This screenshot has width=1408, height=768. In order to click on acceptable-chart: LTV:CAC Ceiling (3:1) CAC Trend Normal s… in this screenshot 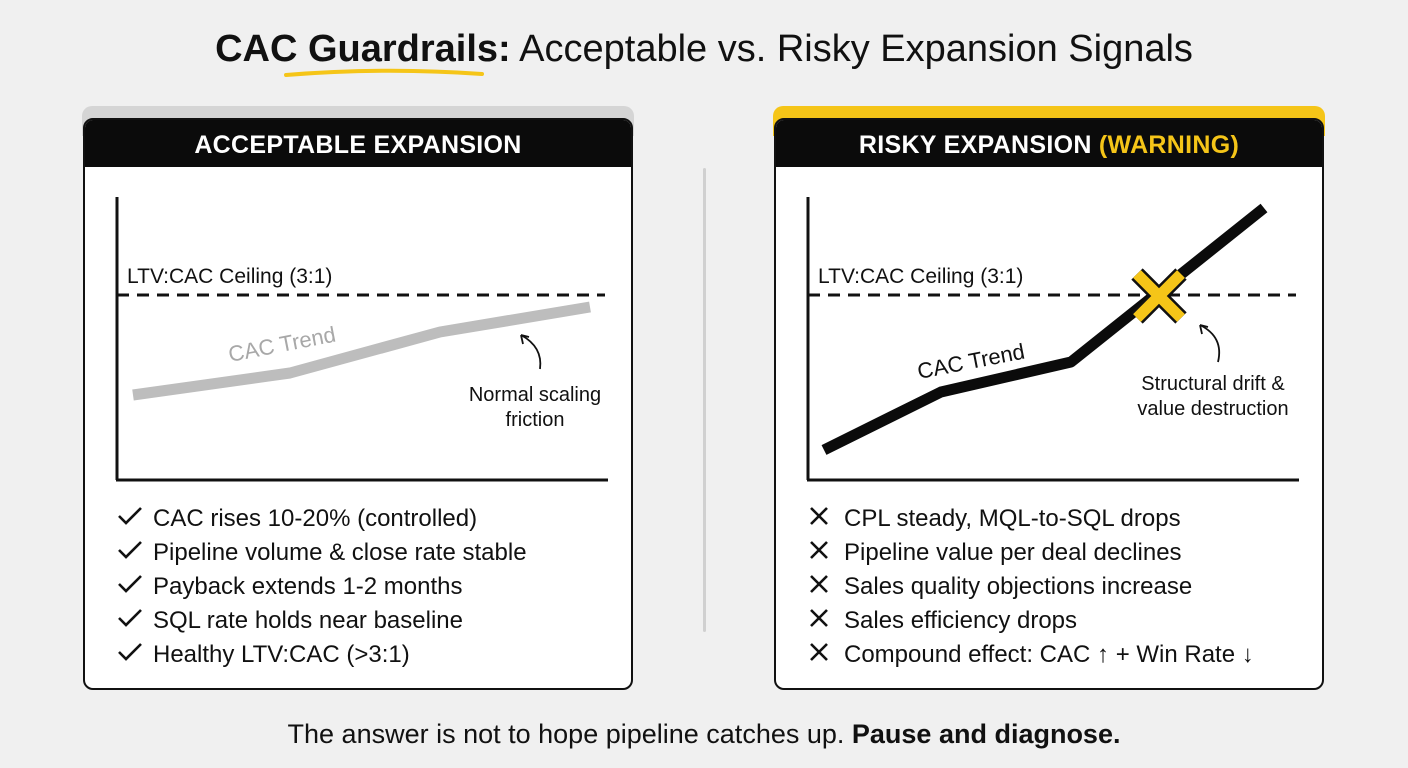, I will do `click(361, 339)`.